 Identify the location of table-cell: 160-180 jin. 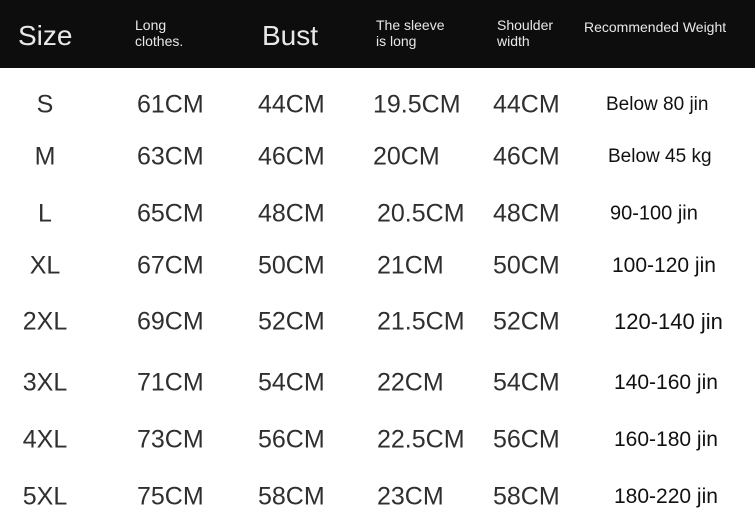
(666, 439).